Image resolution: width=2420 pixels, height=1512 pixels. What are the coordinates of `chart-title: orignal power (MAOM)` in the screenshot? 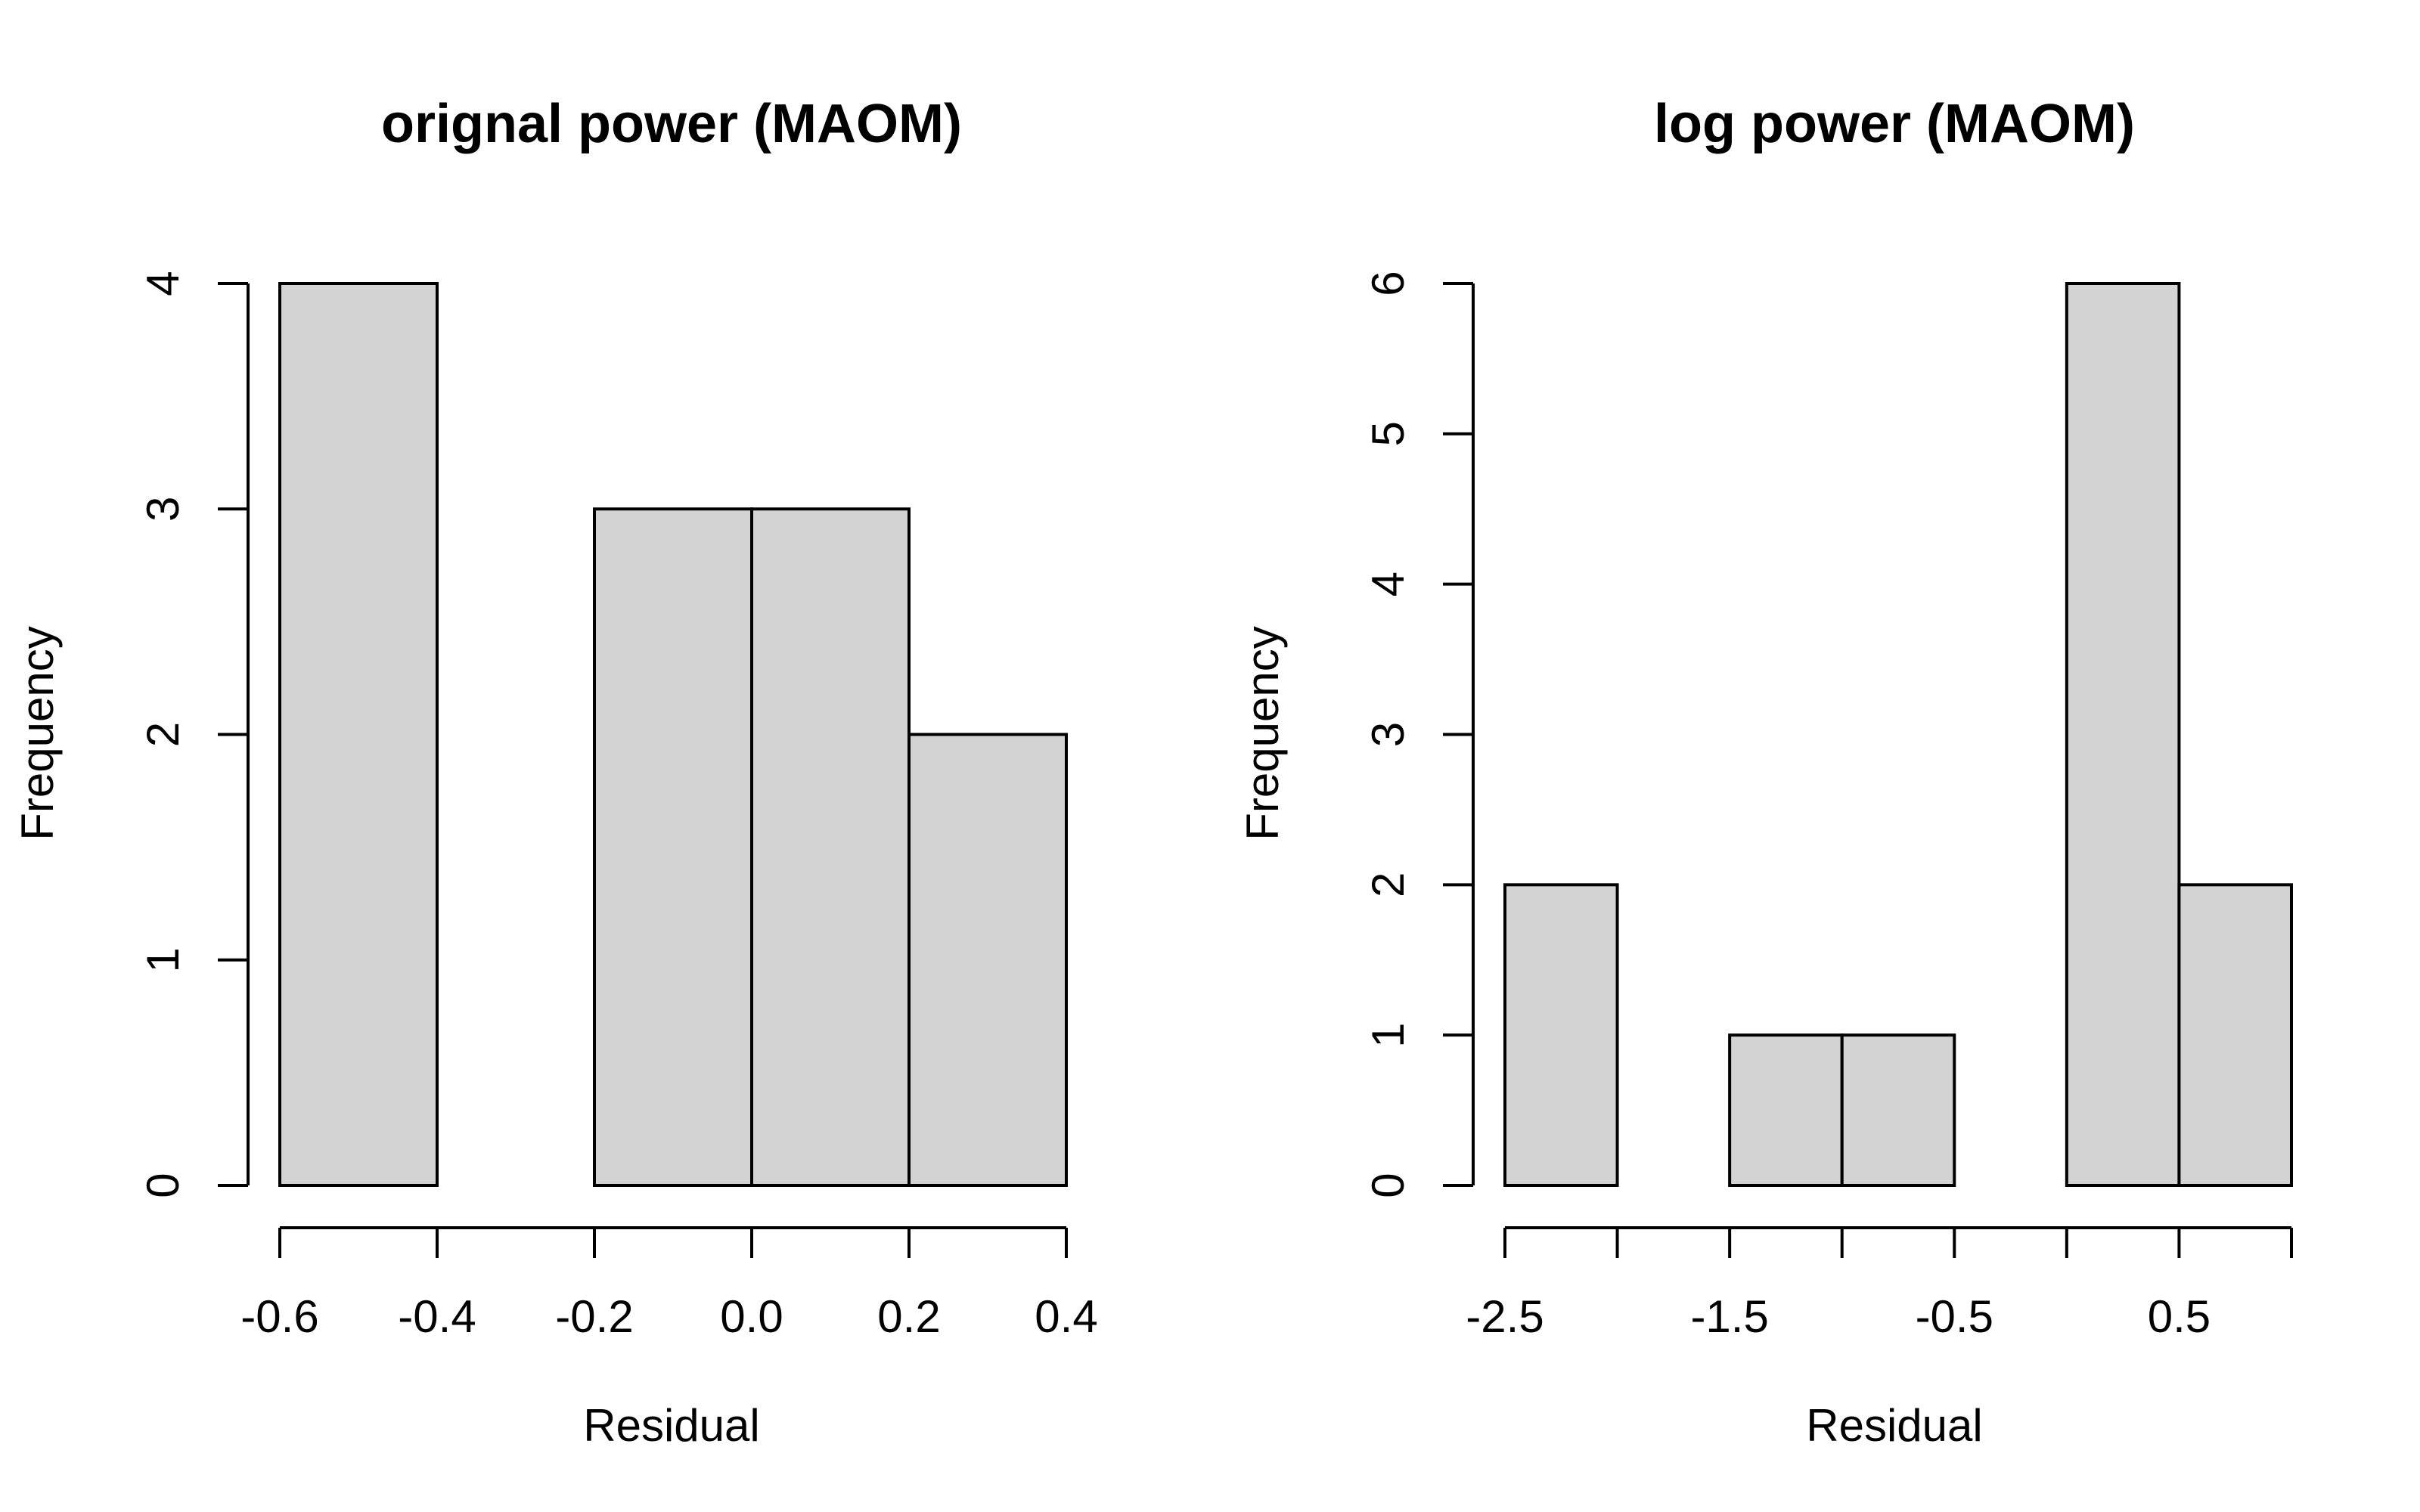 It's located at (671, 124).